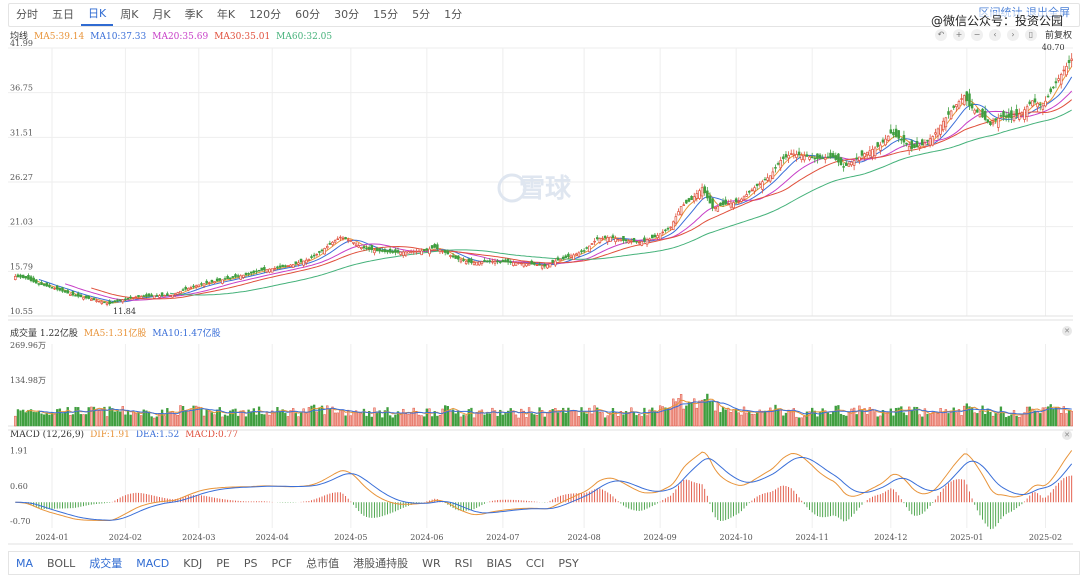 This screenshot has width=1080, height=575. What do you see at coordinates (61, 563) in the screenshot?
I see `indicator-tab-1: BOLL` at bounding box center [61, 563].